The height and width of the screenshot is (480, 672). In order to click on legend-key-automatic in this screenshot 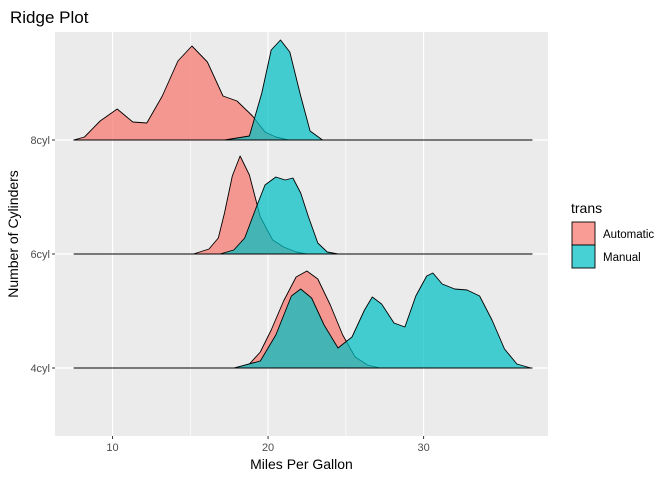, I will do `click(583, 233)`.